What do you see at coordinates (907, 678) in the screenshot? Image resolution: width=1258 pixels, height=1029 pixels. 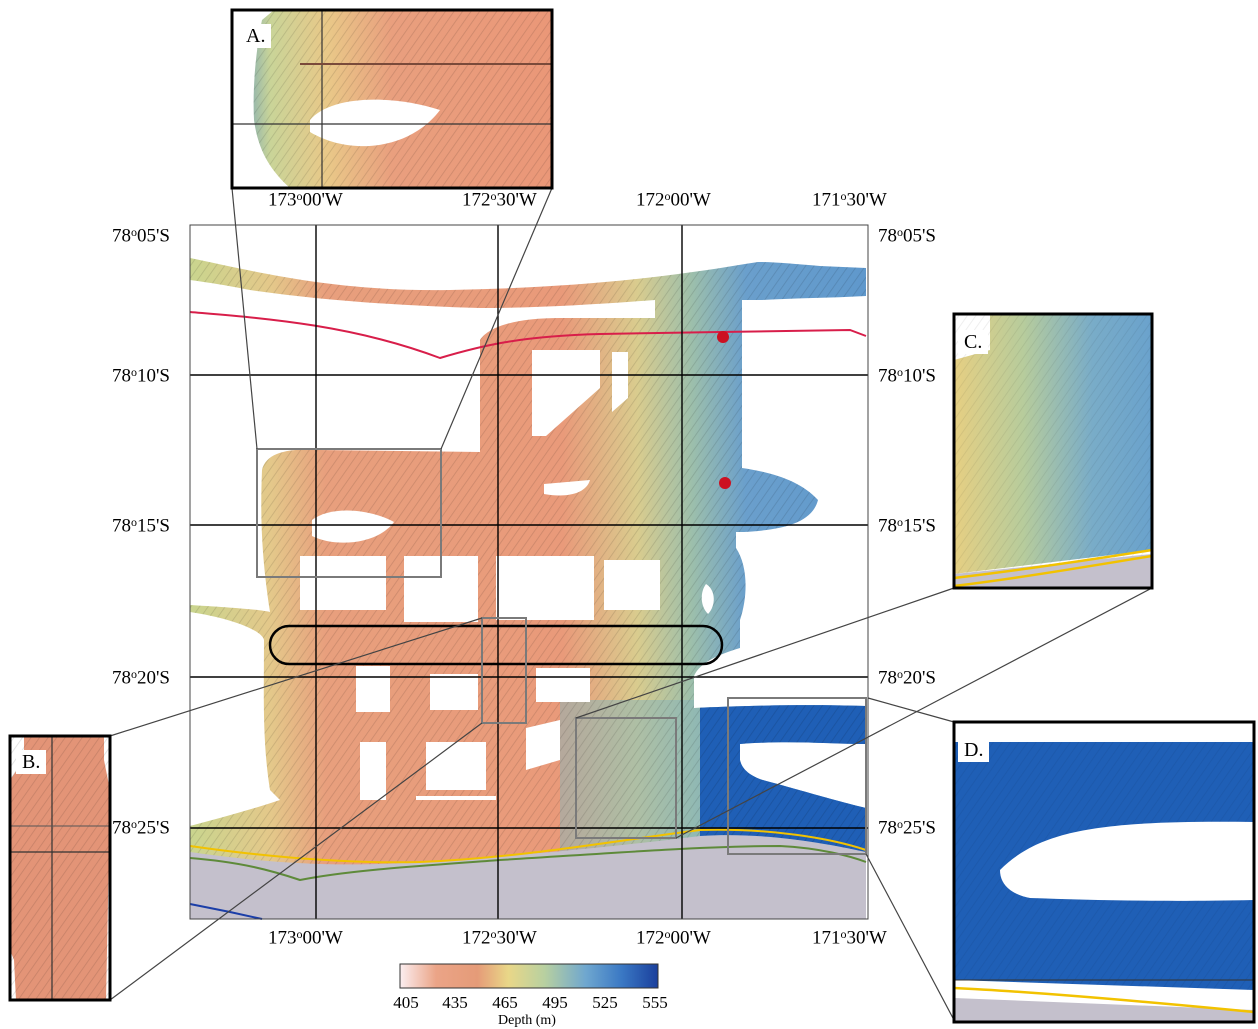 I see `lat-label-right-4: 78o20'S` at bounding box center [907, 678].